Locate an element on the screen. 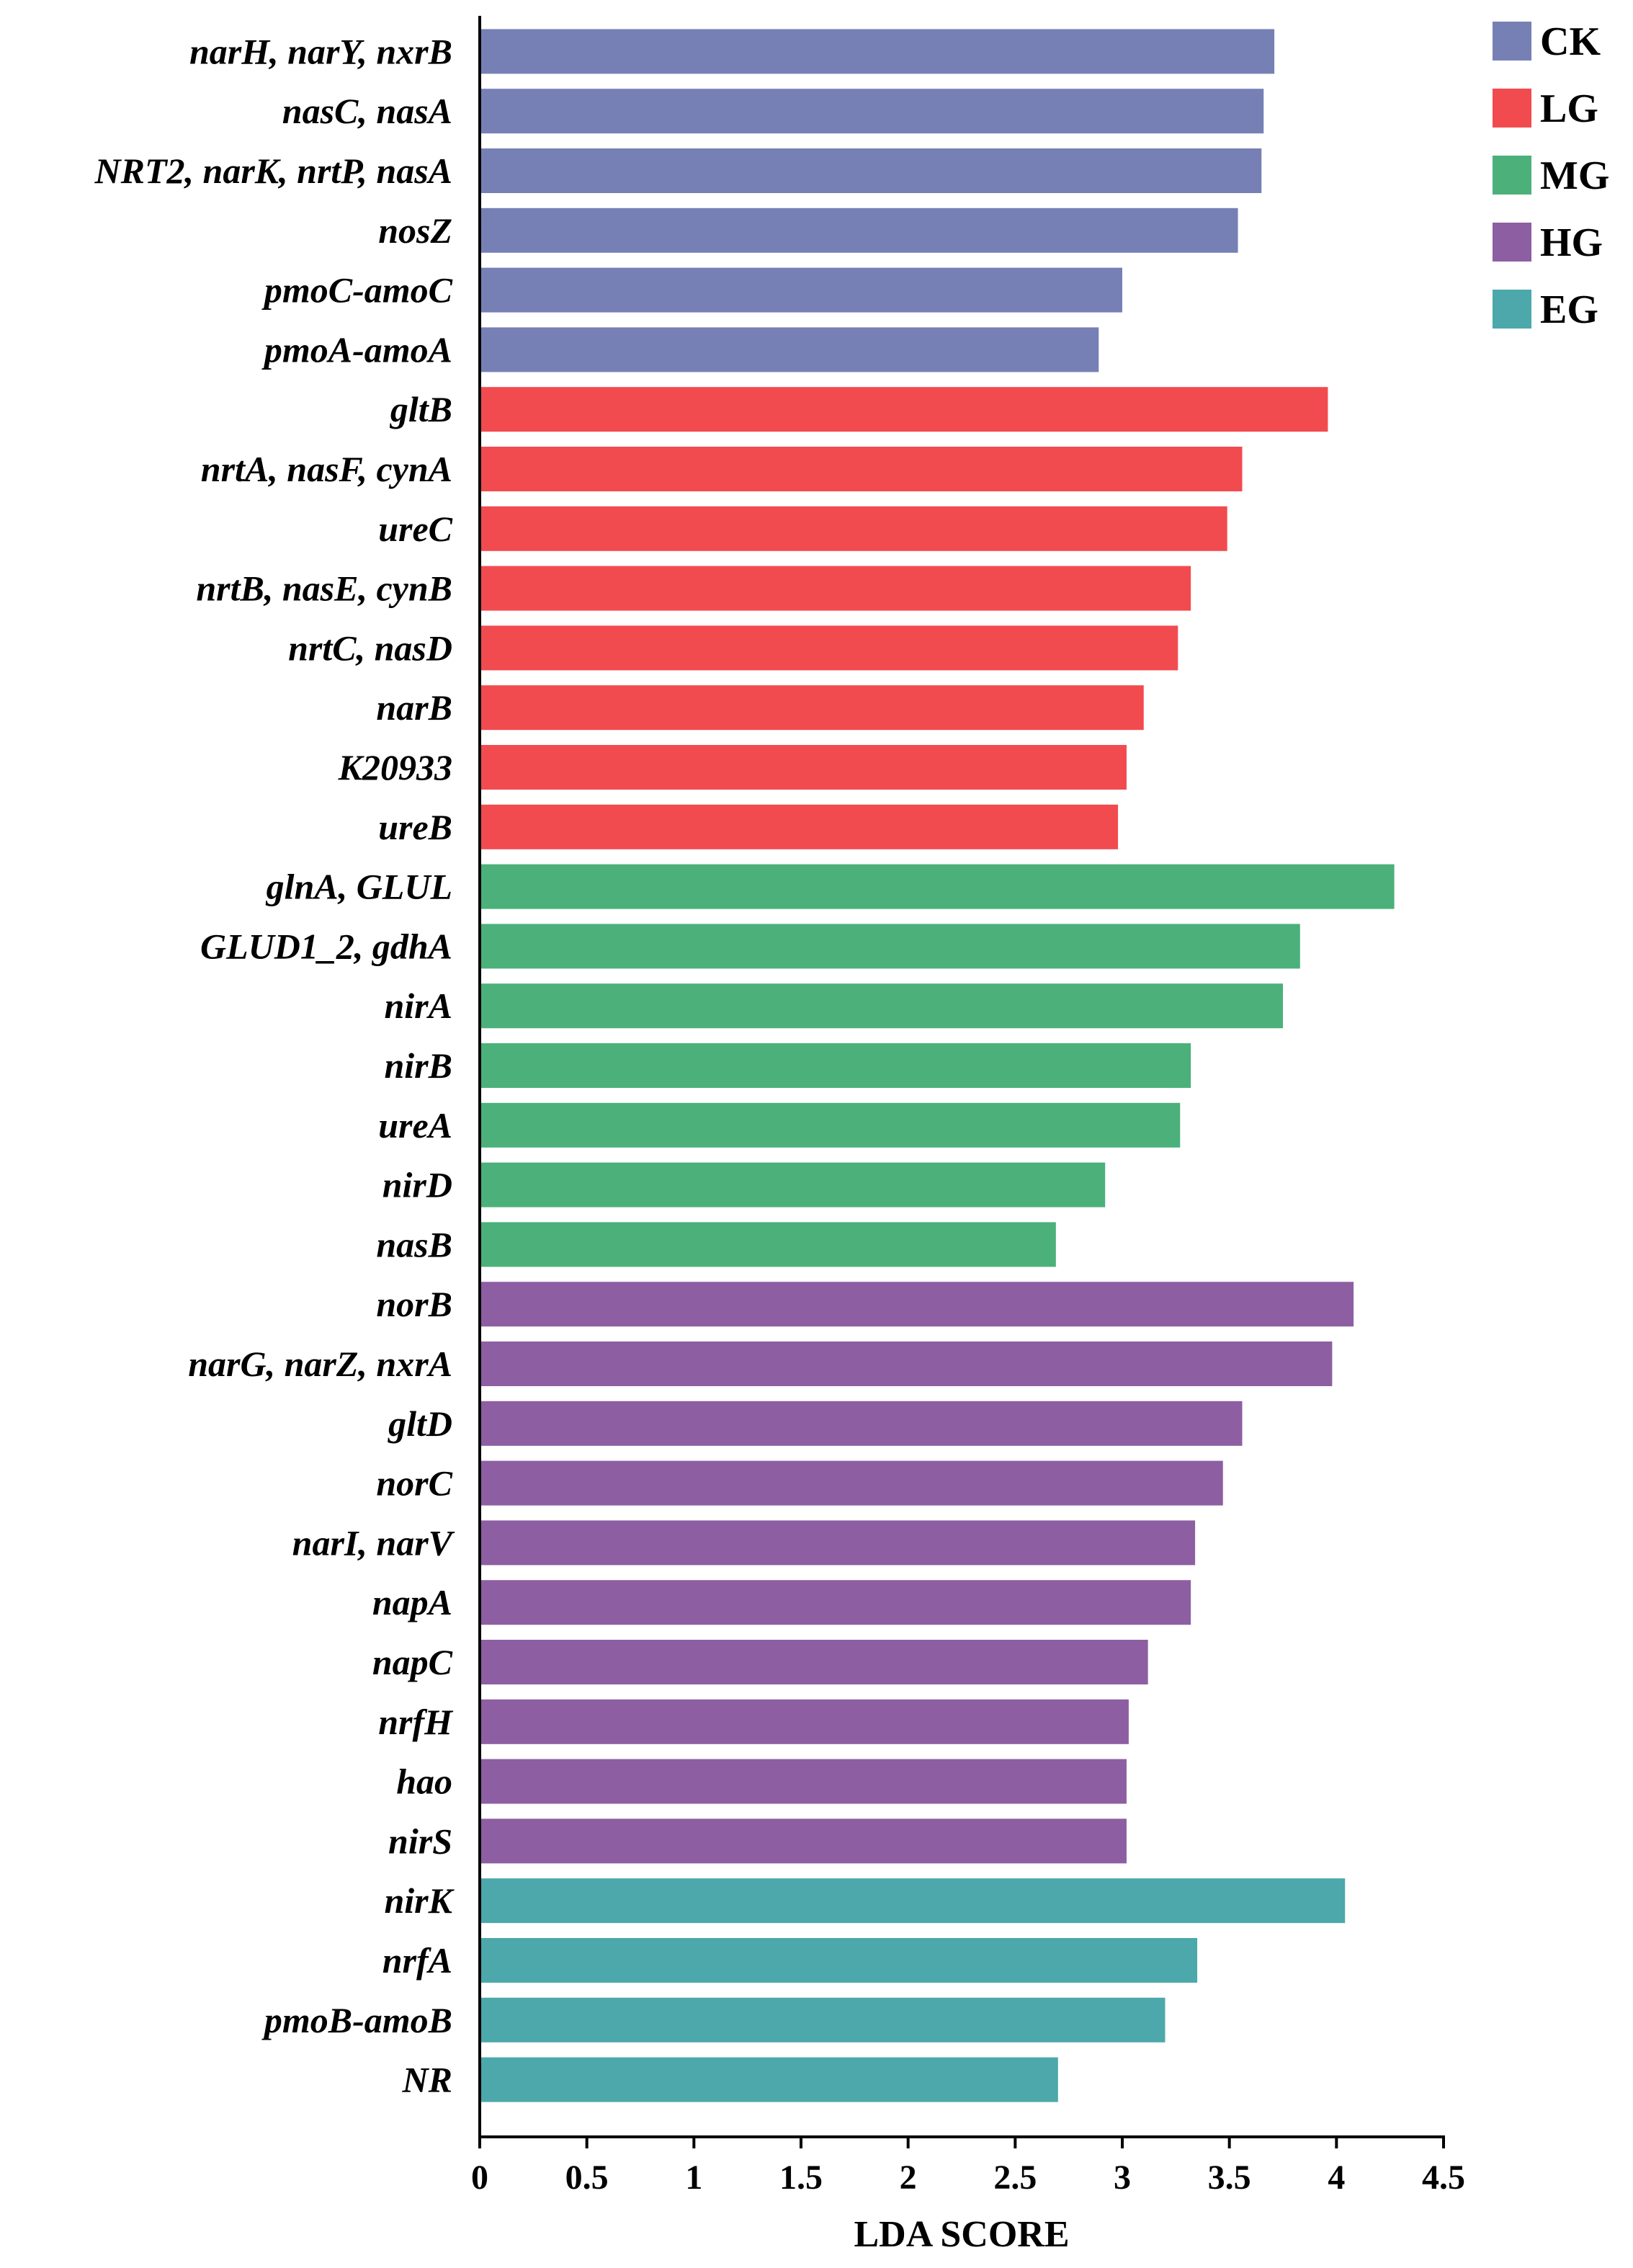  legend-label: LG is located at coordinates (1569, 108).